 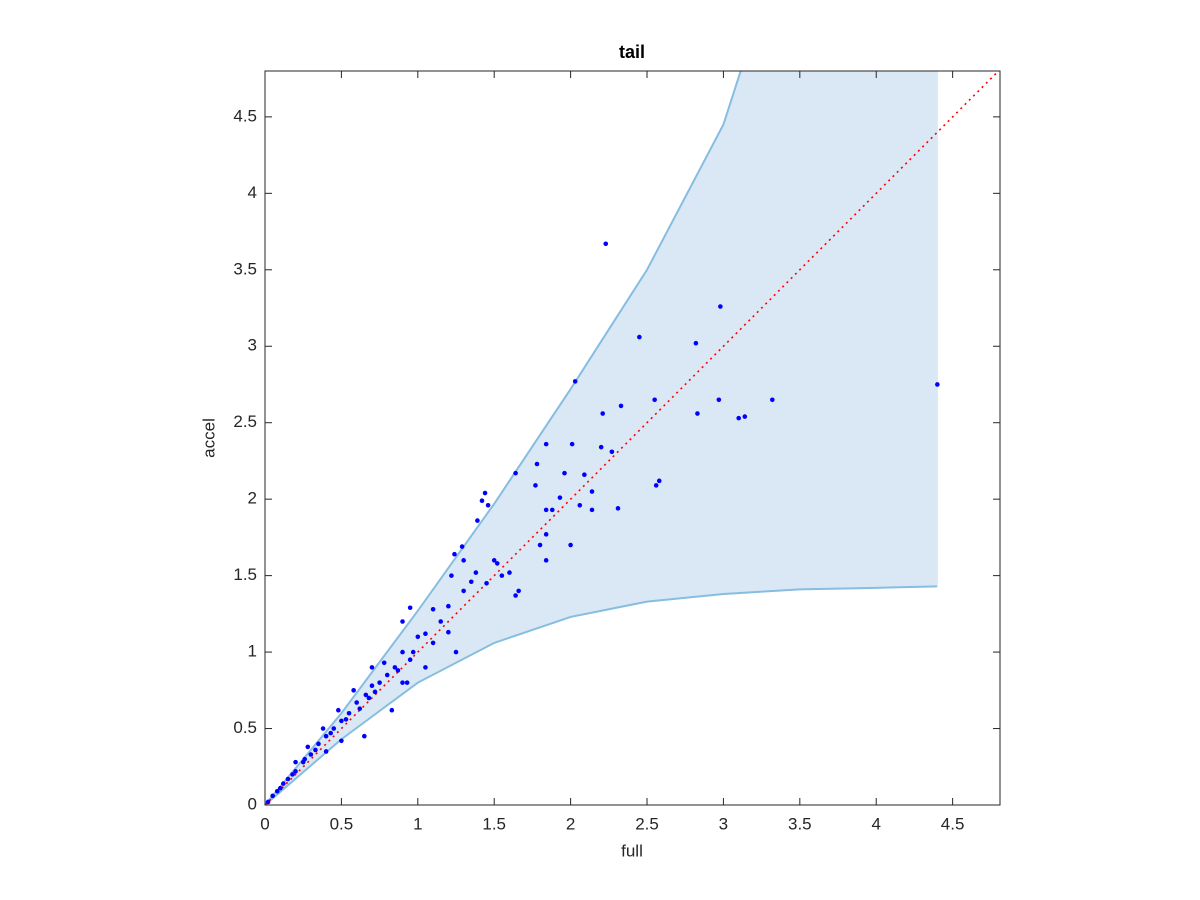 I want to click on x-tick-label: 1, so click(x=417, y=823).